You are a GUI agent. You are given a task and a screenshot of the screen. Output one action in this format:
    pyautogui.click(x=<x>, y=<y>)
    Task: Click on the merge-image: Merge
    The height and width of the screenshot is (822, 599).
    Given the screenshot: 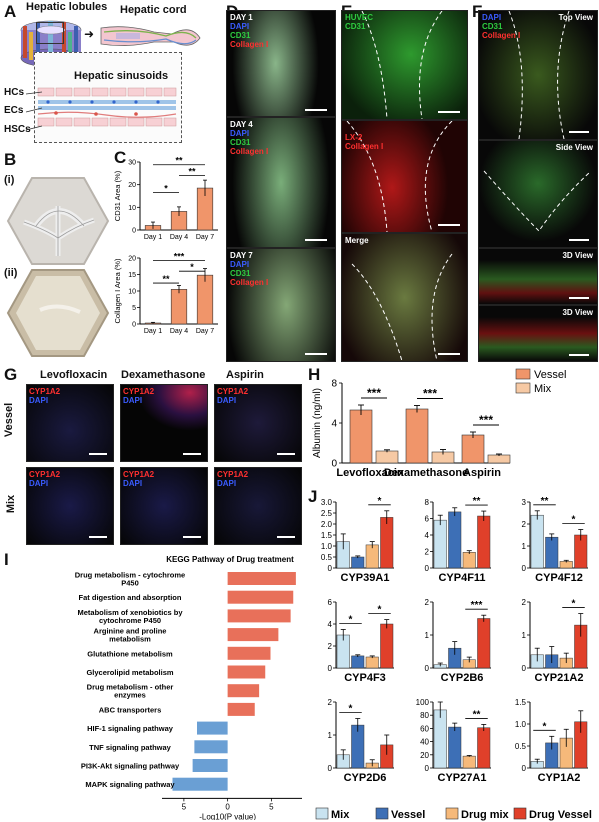 What is the action you would take?
    pyautogui.click(x=404, y=297)
    